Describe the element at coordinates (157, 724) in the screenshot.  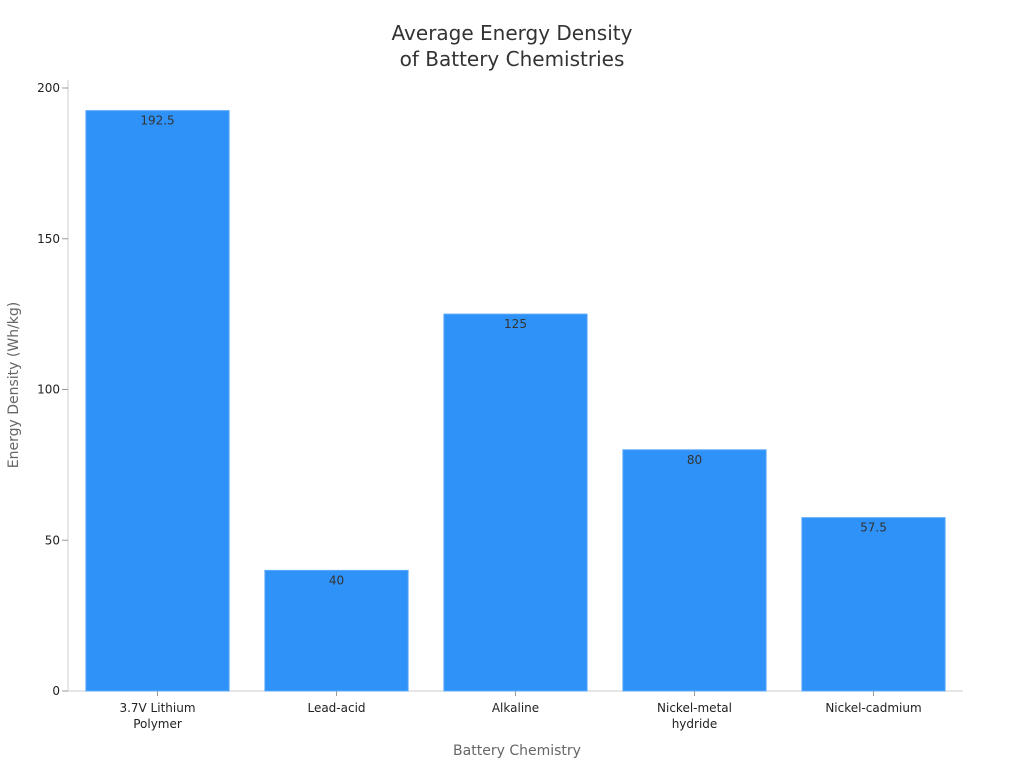
I see `x-tick-label-line: Polymer` at that location.